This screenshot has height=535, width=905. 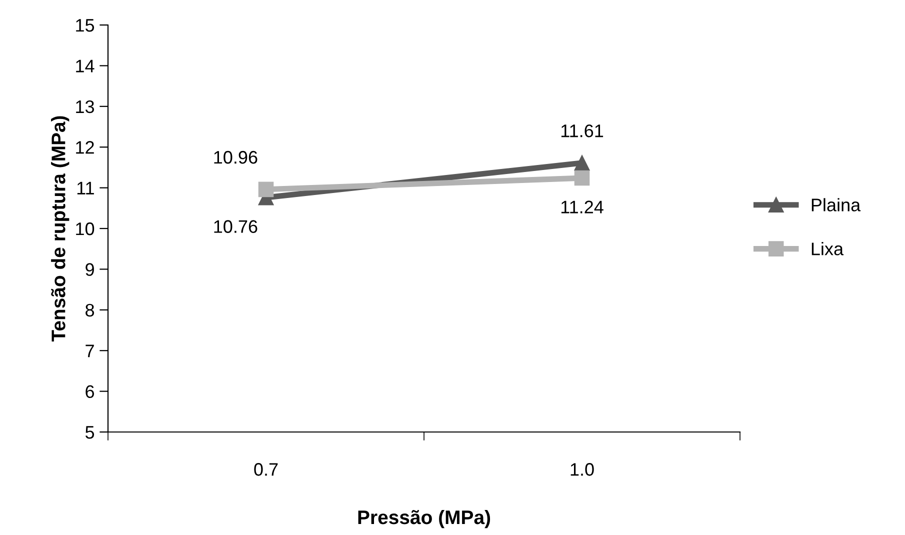 What do you see at coordinates (85, 147) in the screenshot?
I see `y-tick-label: 12` at bounding box center [85, 147].